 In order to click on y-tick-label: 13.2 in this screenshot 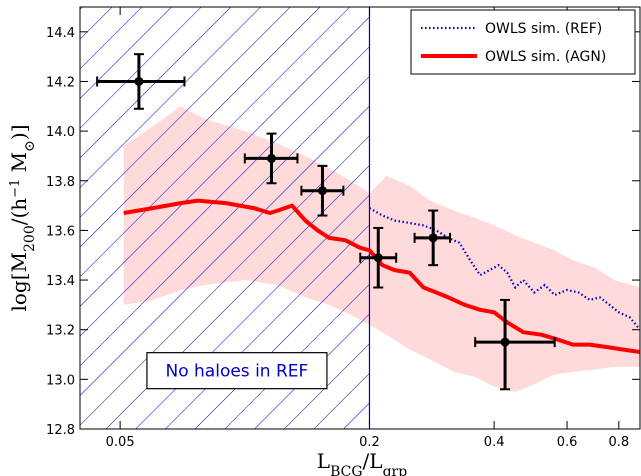, I will do `click(60, 331)`.